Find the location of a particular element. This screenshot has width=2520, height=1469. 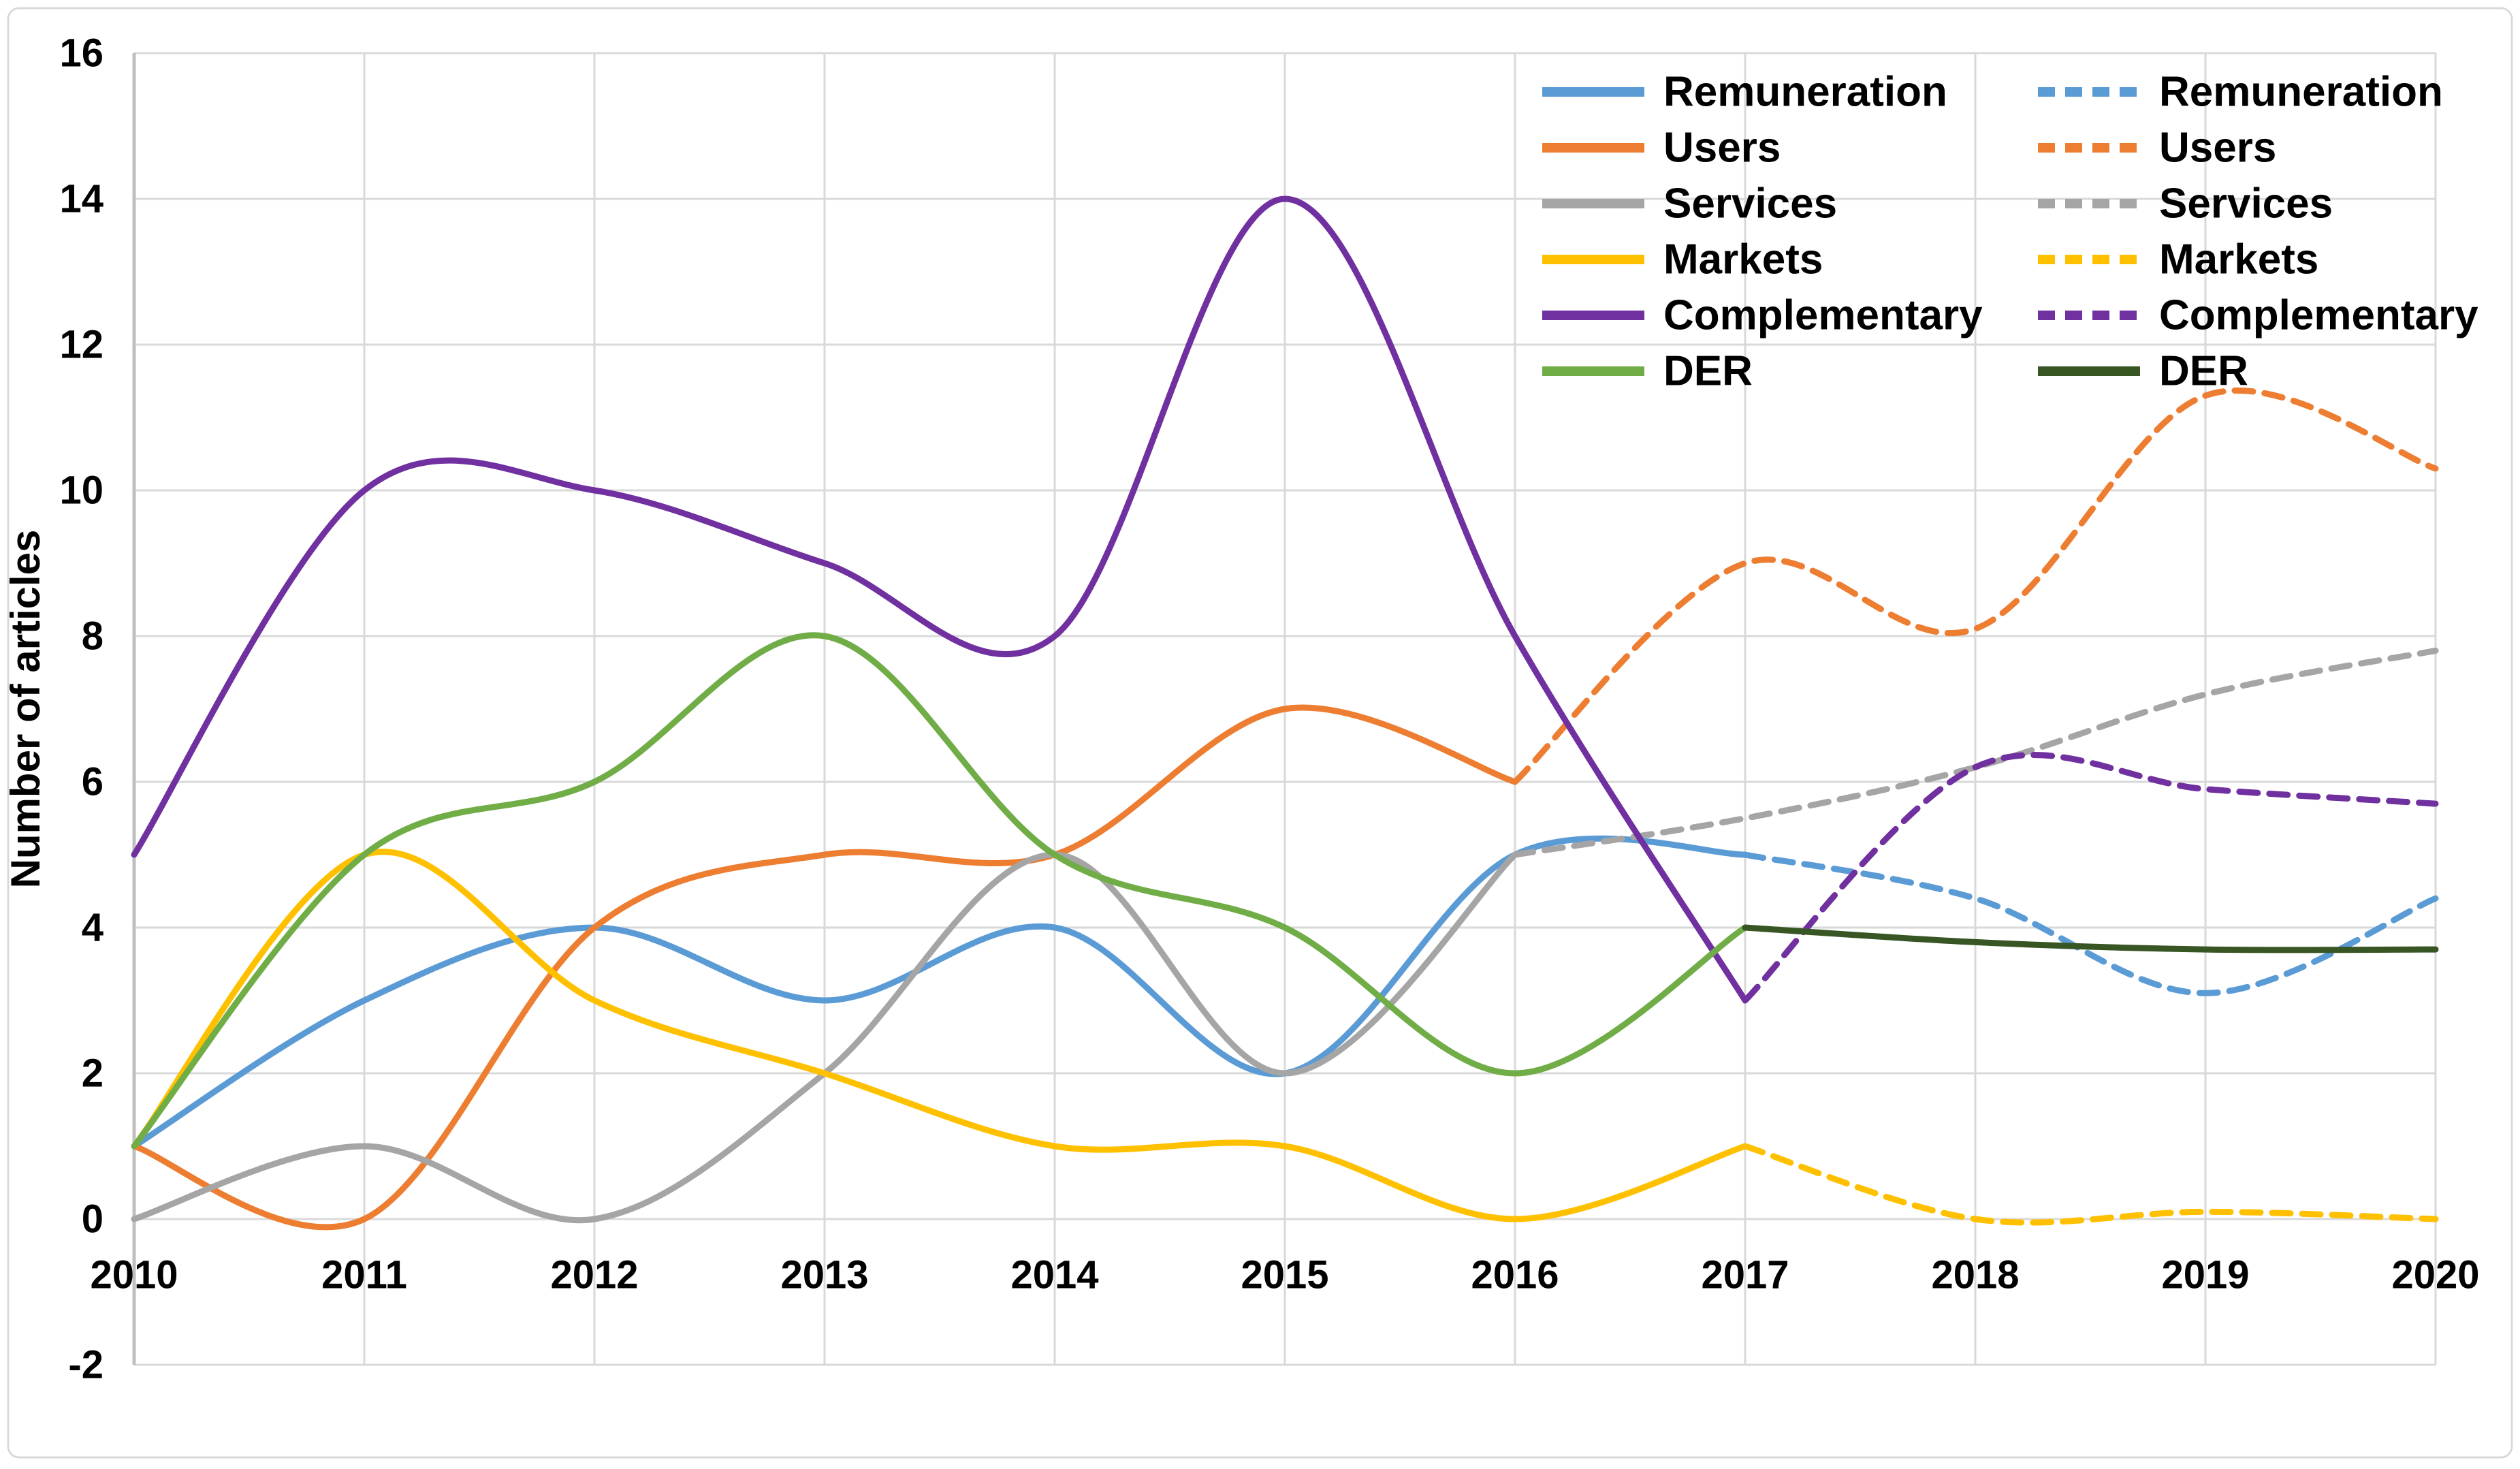

x-tick-2018: 2018 is located at coordinates (1975, 1275).